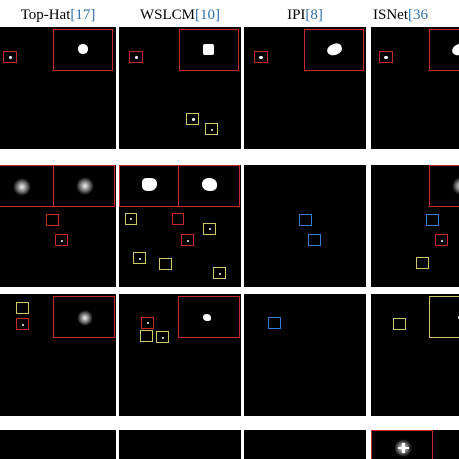 Image resolution: width=459 pixels, height=459 pixels. I want to click on result-panel-row4-tophat, so click(58, 444).